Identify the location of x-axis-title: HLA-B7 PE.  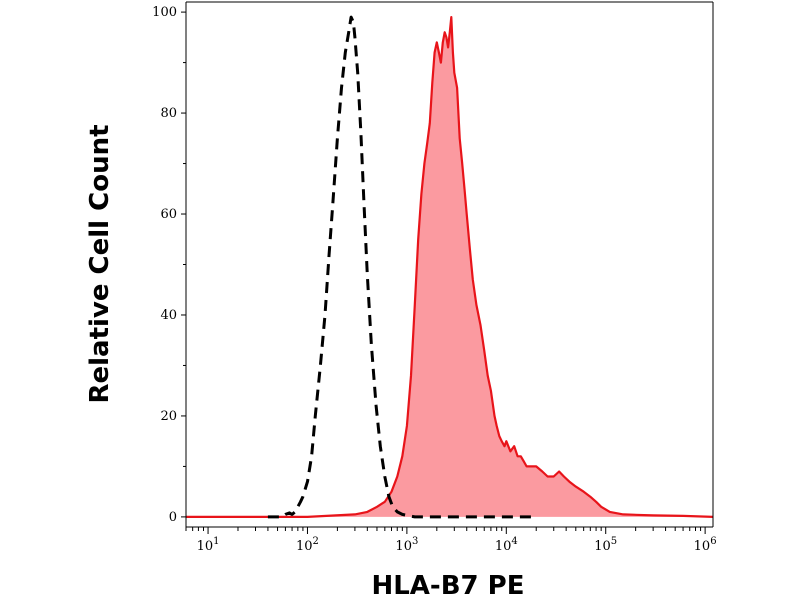
(447, 585).